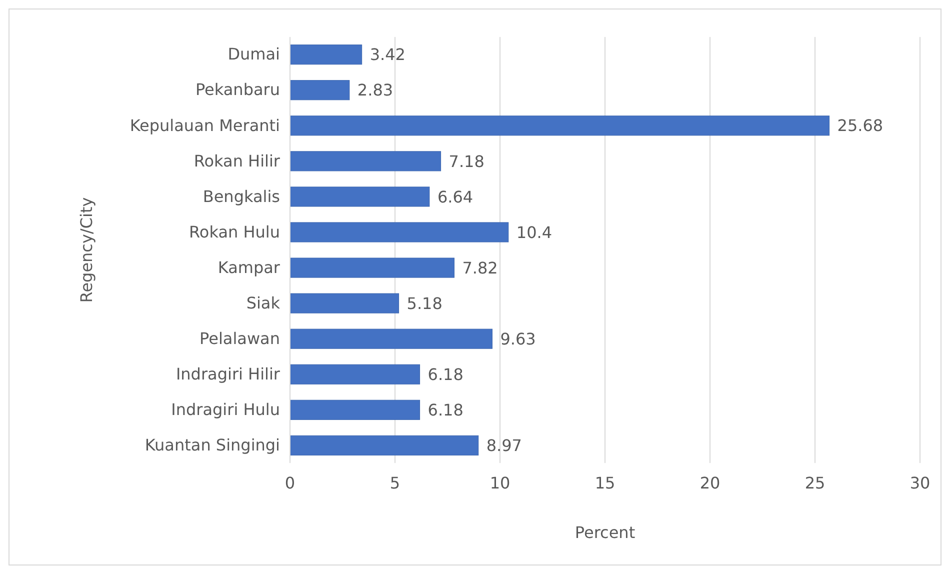  What do you see at coordinates (500, 482) in the screenshot?
I see `x-tick-label: 10` at bounding box center [500, 482].